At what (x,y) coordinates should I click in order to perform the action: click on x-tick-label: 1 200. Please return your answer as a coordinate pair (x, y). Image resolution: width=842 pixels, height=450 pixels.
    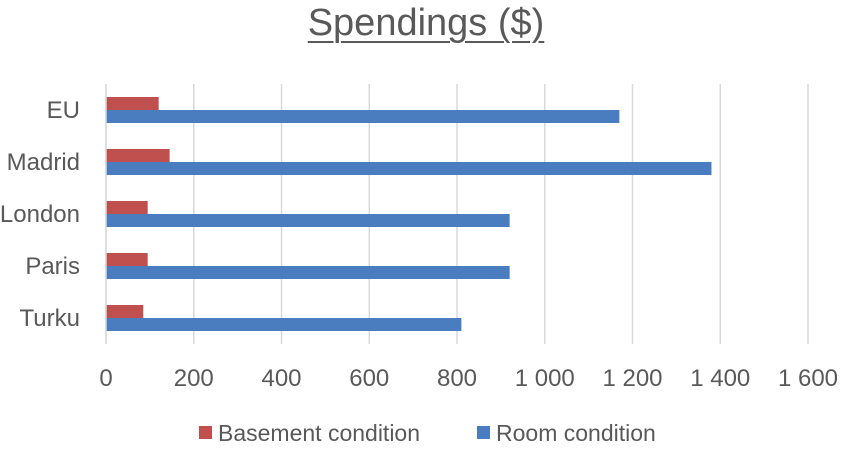
    Looking at the image, I should click on (632, 378).